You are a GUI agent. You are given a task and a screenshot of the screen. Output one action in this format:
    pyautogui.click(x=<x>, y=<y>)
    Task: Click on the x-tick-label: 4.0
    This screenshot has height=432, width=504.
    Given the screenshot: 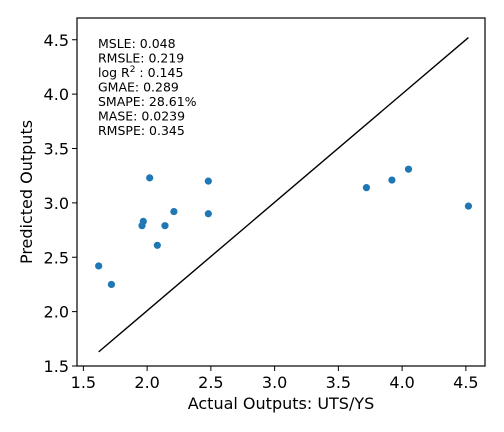 What is the action you would take?
    pyautogui.click(x=401, y=382)
    